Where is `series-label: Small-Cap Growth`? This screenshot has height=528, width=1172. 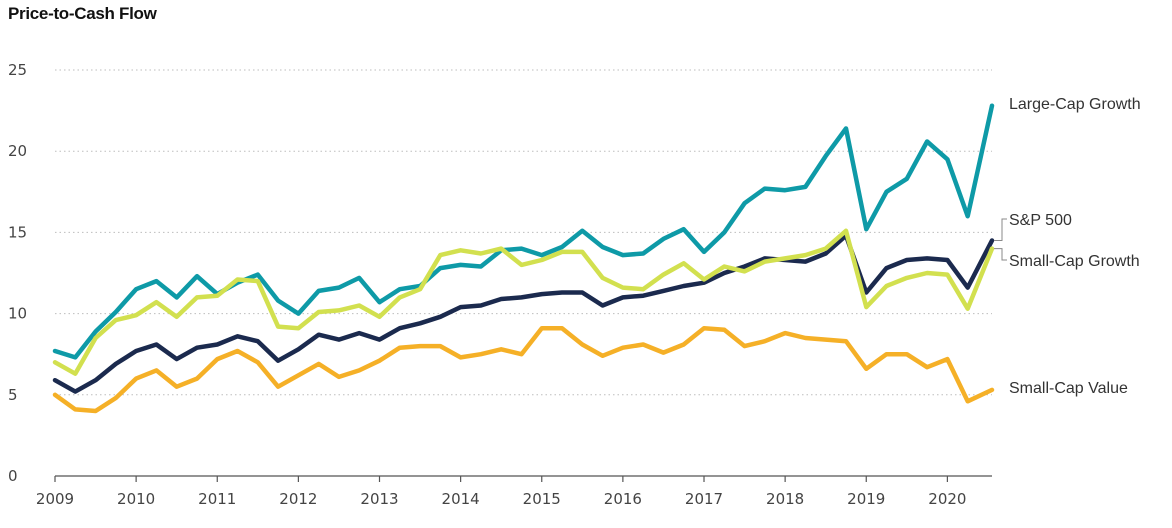
series-label: Small-Cap Growth is located at coordinates (1074, 261).